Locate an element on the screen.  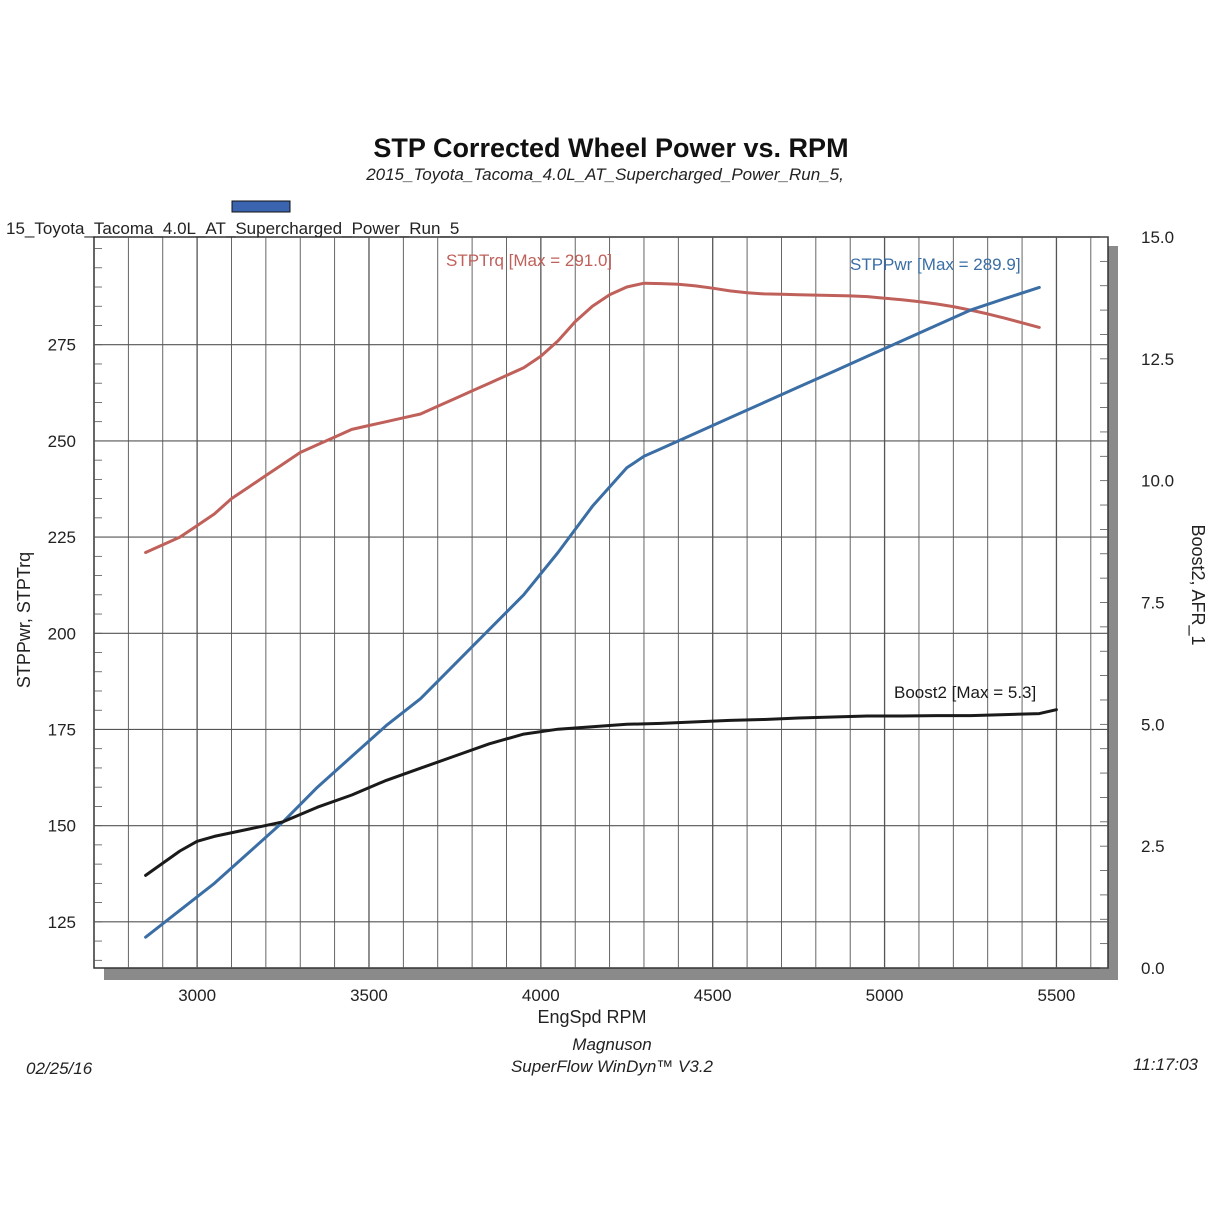
y-right-tick-label: 12.5 is located at coordinates (1157, 359).